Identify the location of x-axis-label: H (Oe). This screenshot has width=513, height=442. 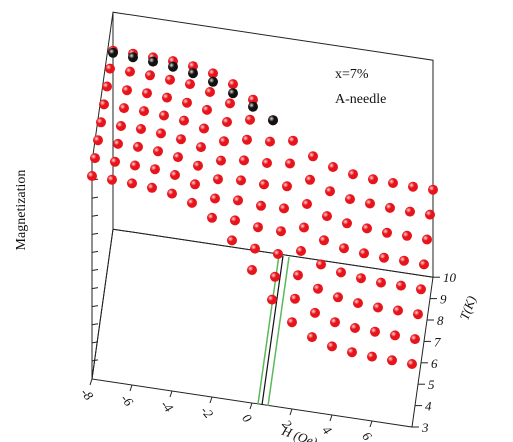
(299, 432).